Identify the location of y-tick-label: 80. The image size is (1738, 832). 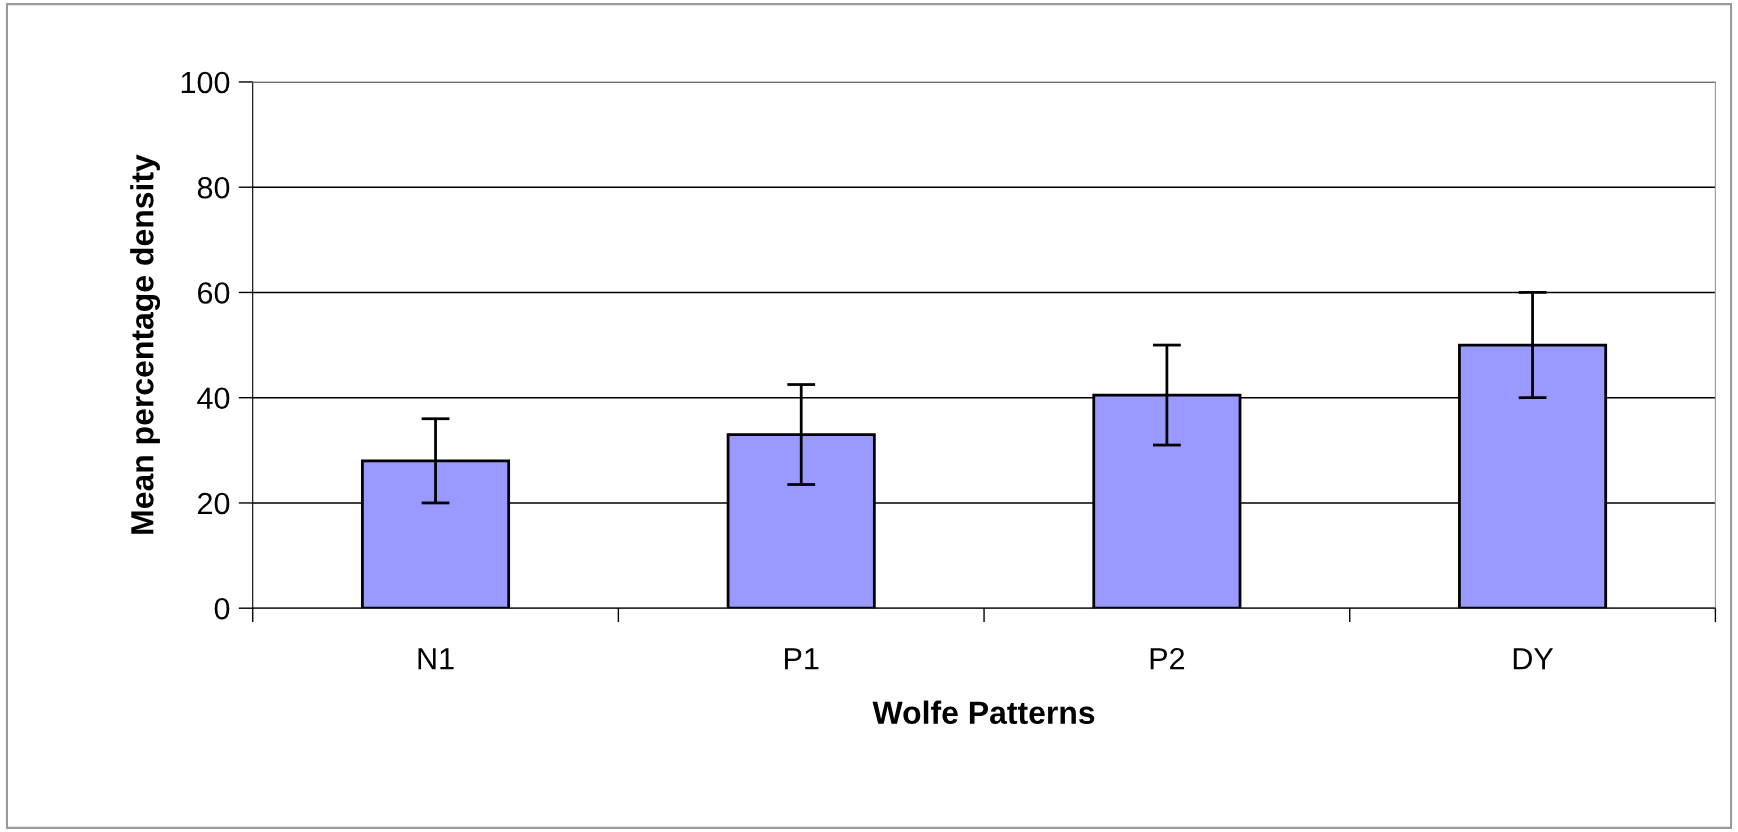
(213, 187).